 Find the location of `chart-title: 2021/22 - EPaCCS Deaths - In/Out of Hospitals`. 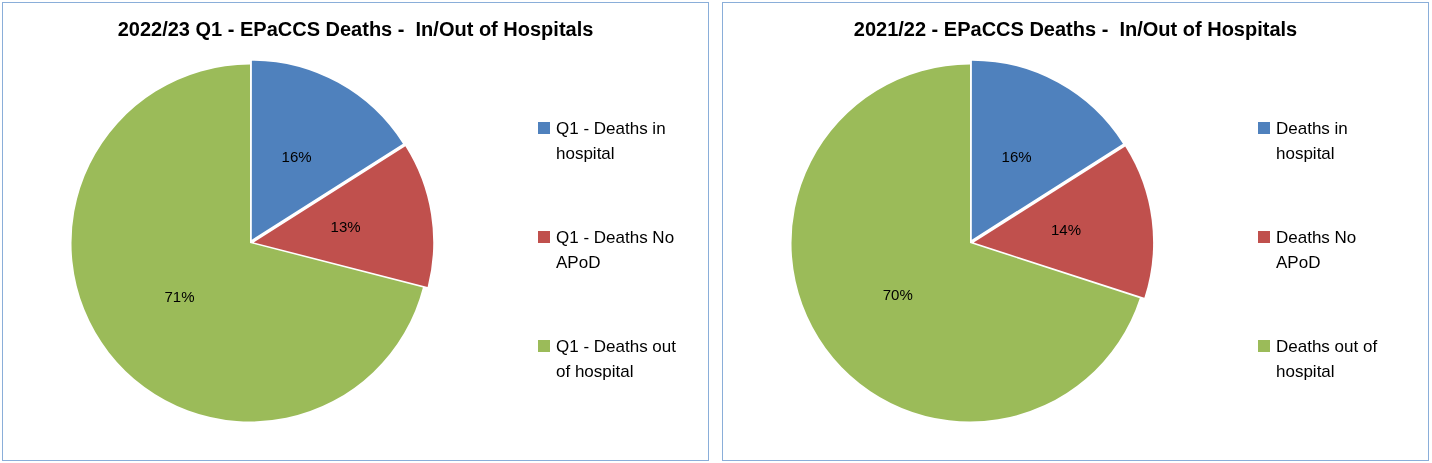

chart-title: 2021/22 - EPaCCS Deaths - In/Out of Hospitals is located at coordinates (1075, 29).